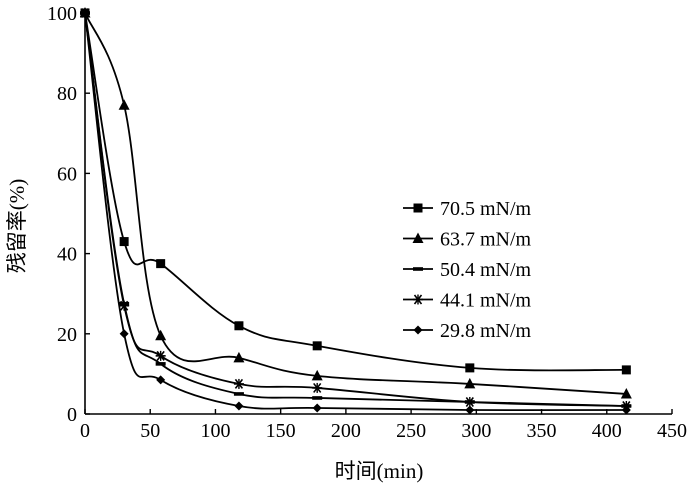 This screenshot has height=487, width=700. Describe the element at coordinates (486, 270) in the screenshot. I see `legend-label: 50.4 mN/m` at that location.